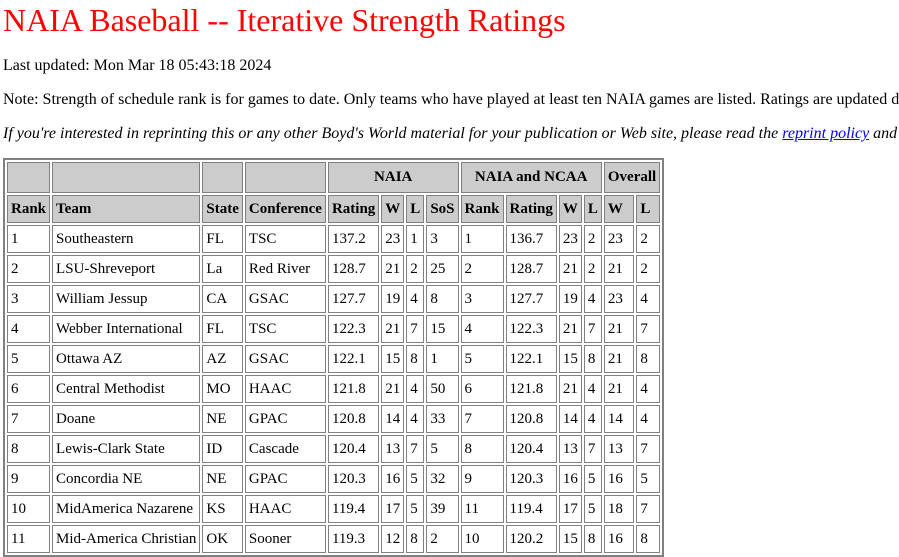  Describe the element at coordinates (353, 359) in the screenshot. I see `table-cell: 122.1` at that location.